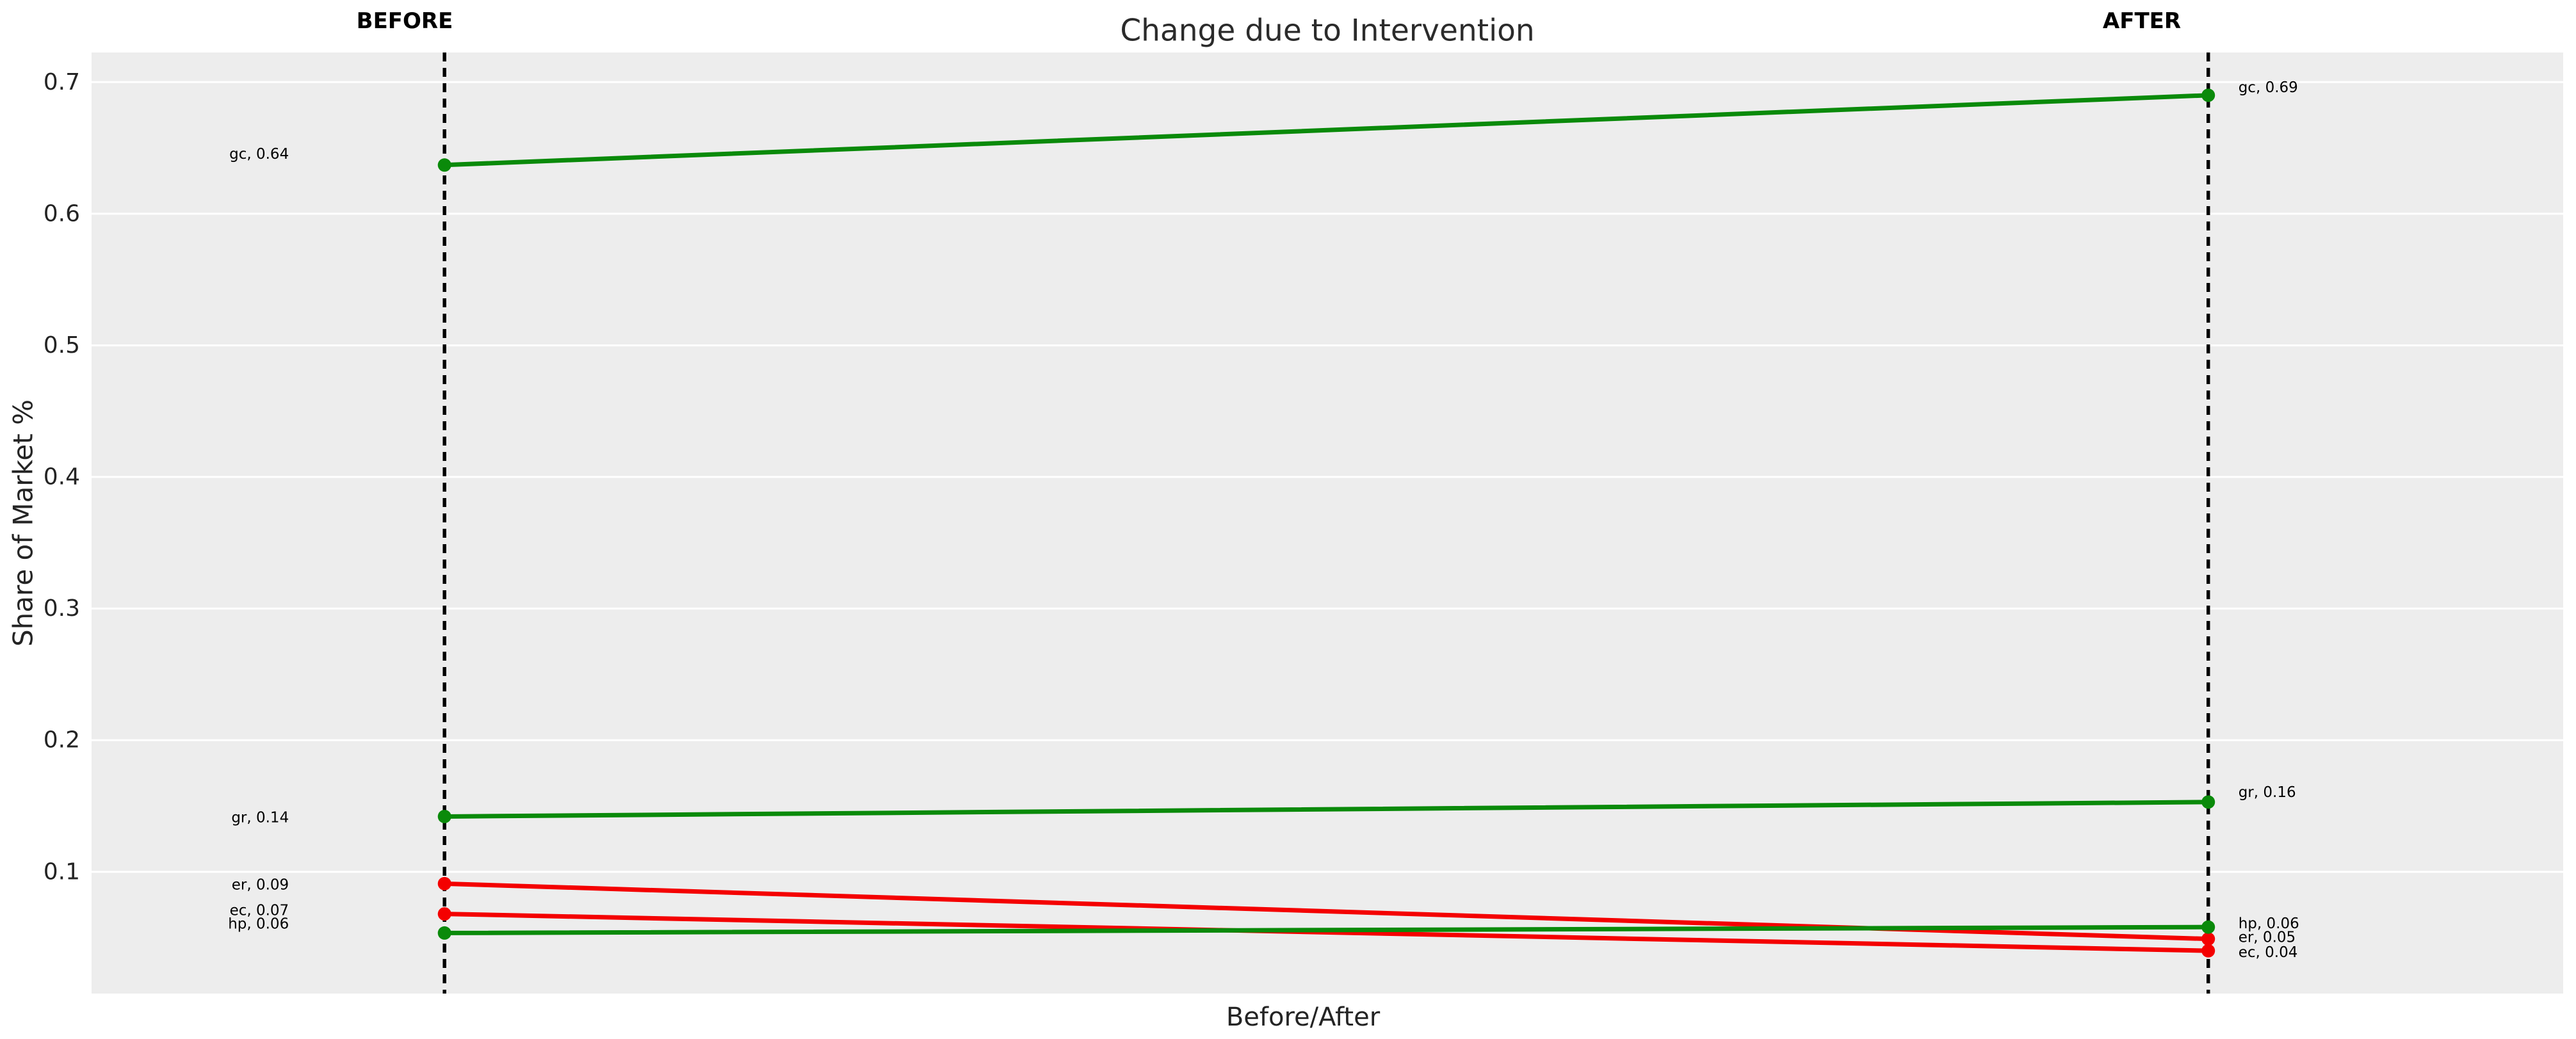 The image size is (2576, 1039). I want to click on series-line-hp, so click(1326, 929).